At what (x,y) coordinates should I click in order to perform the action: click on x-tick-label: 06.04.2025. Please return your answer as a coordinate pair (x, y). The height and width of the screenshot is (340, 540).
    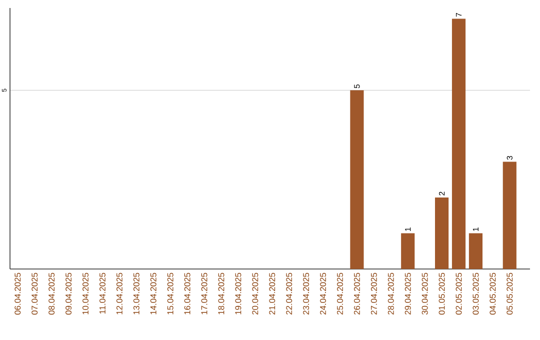
    Looking at the image, I should click on (17, 293).